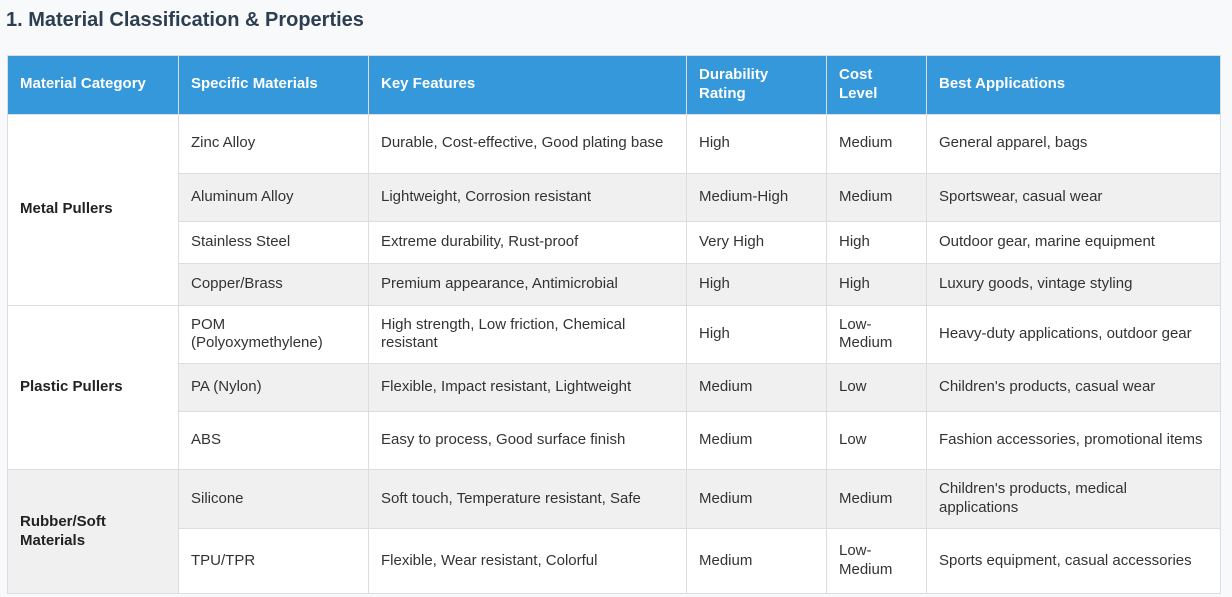  Describe the element at coordinates (527, 284) in the screenshot. I see `cell-features: Premium appearance, Antimicrobial` at that location.